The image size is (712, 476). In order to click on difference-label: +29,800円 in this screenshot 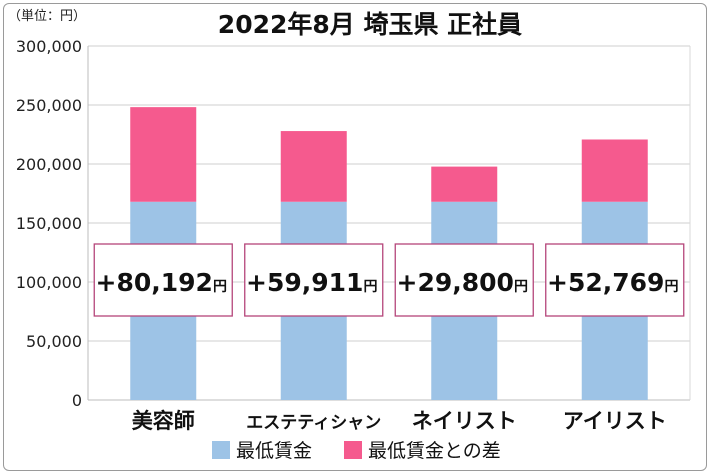, I will do `click(464, 280)`.